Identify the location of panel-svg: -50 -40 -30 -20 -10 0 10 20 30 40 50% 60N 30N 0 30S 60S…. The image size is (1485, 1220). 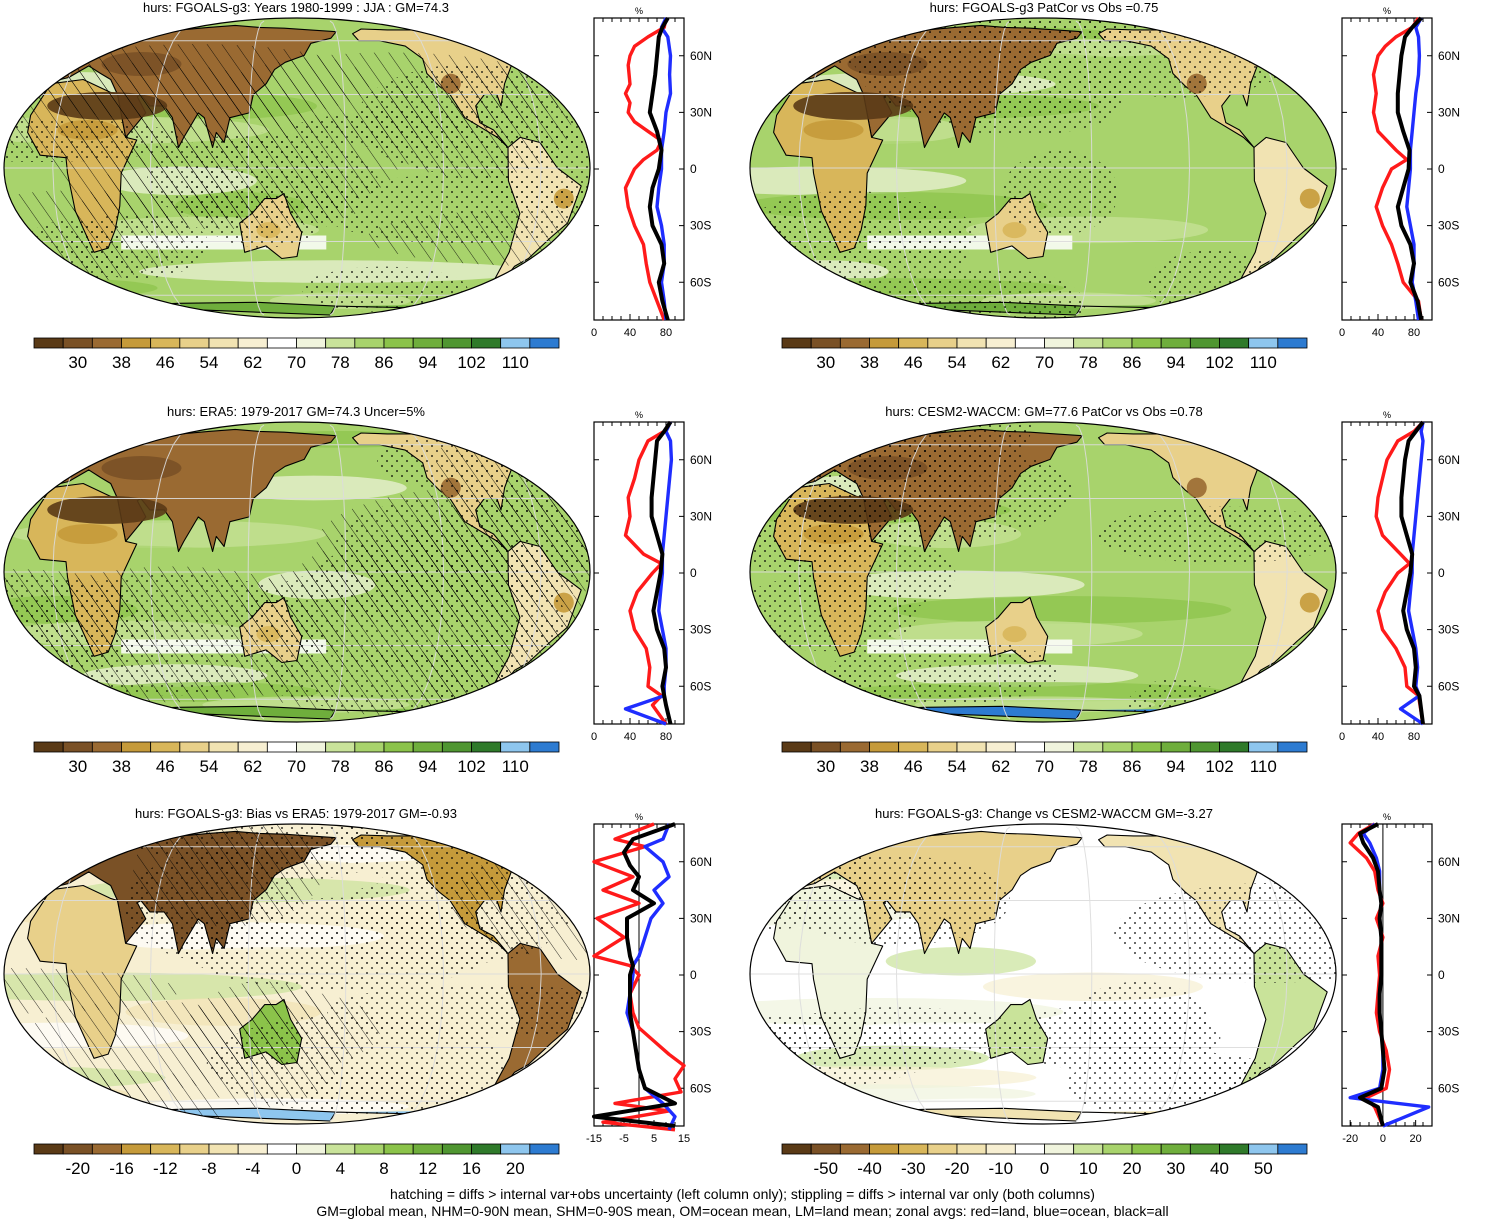
(1104, 995).